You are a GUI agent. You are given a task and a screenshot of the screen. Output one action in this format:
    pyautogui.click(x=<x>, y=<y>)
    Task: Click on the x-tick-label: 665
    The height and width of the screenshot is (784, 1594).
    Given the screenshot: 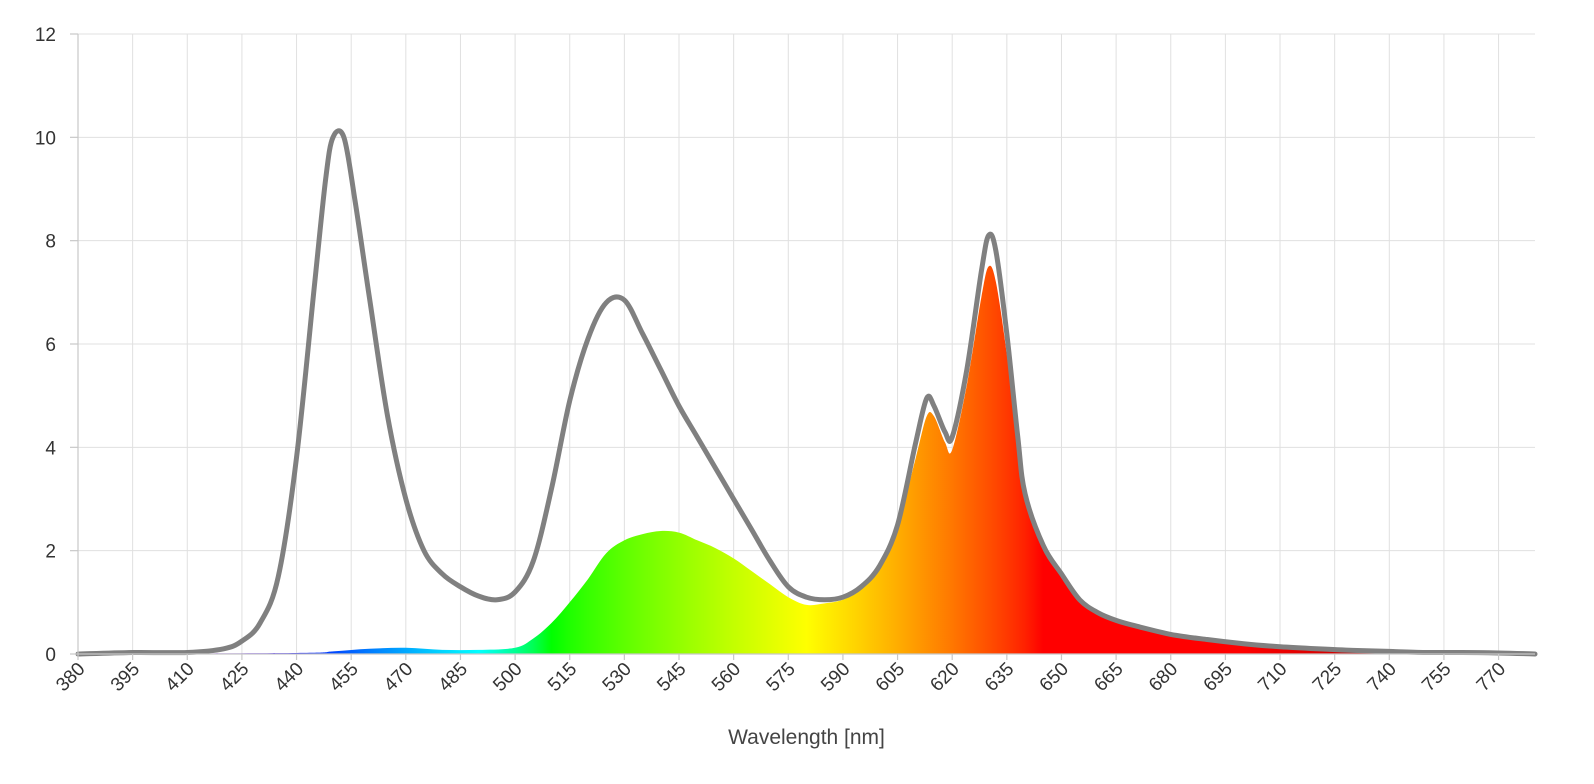 What is the action you would take?
    pyautogui.click(x=1108, y=677)
    